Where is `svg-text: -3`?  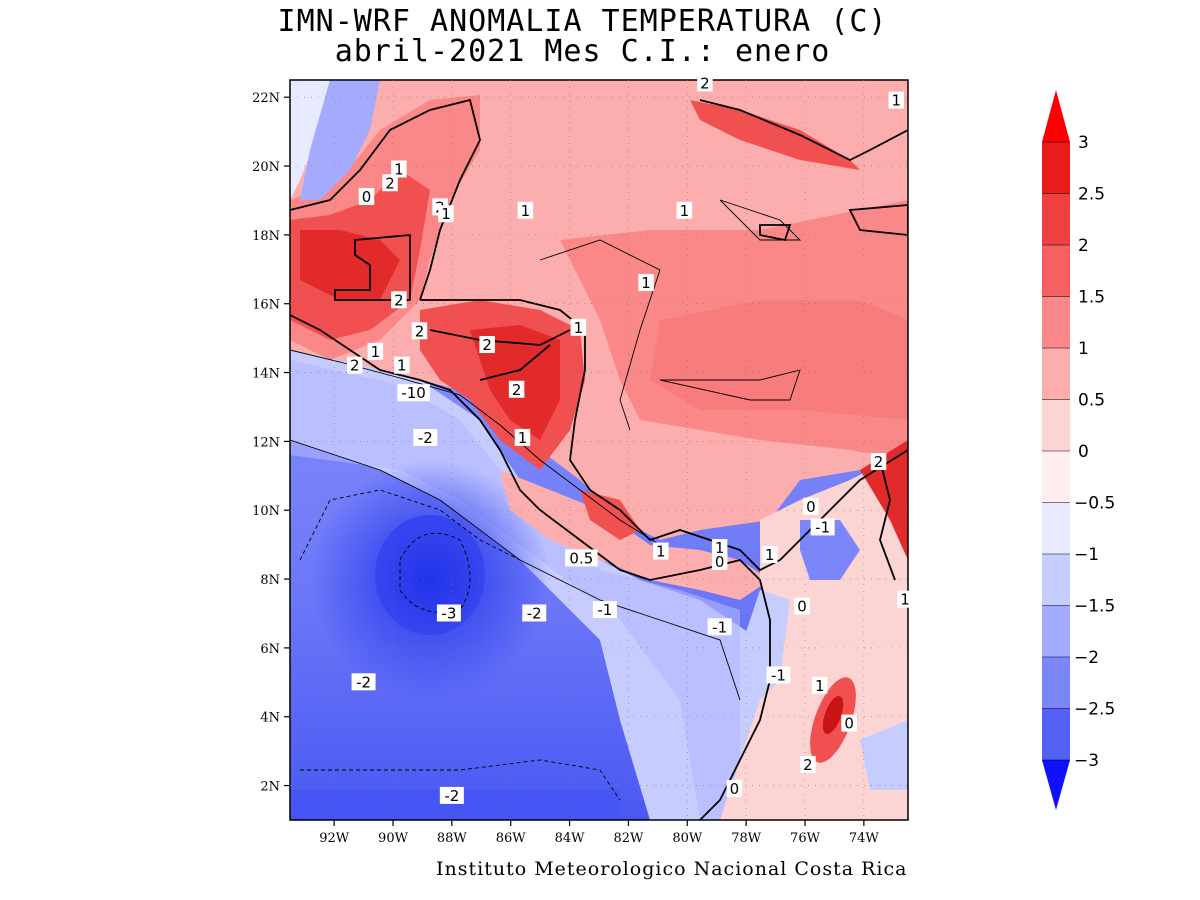 svg-text: -3 is located at coordinates (448, 613).